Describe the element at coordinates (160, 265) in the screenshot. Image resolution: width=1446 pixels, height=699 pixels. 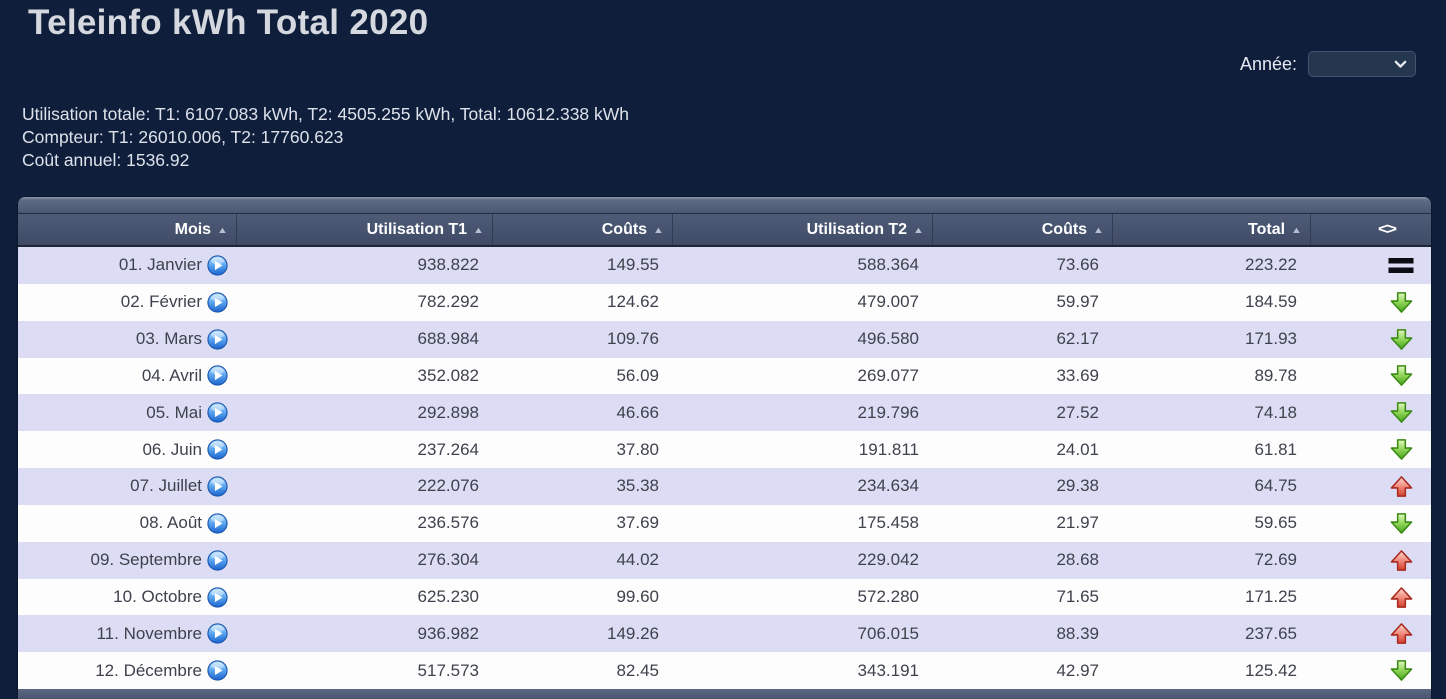
I see `month-label: 01. Janvier` at that location.